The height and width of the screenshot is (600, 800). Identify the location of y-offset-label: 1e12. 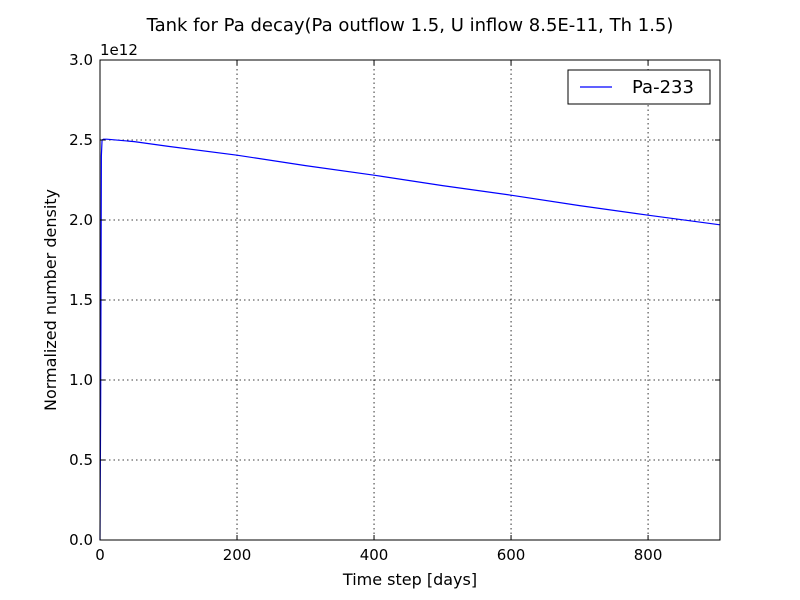
(119, 50).